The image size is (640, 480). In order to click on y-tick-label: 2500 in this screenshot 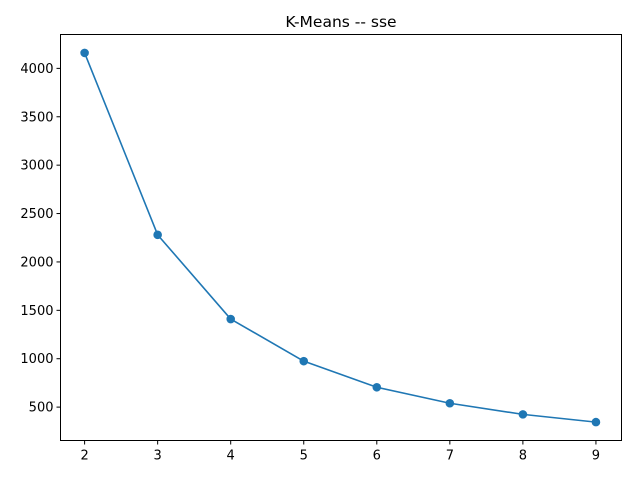, I will do `click(36, 214)`.